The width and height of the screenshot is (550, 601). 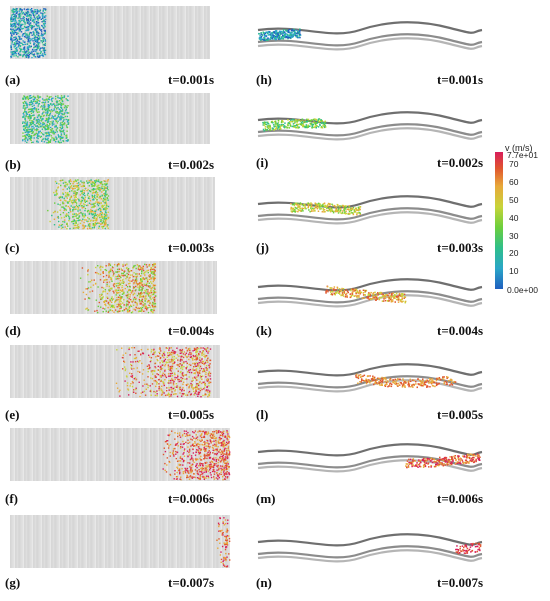 What do you see at coordinates (522, 155) in the screenshot?
I see `colorbar-max-label: 7.7e+01` at bounding box center [522, 155].